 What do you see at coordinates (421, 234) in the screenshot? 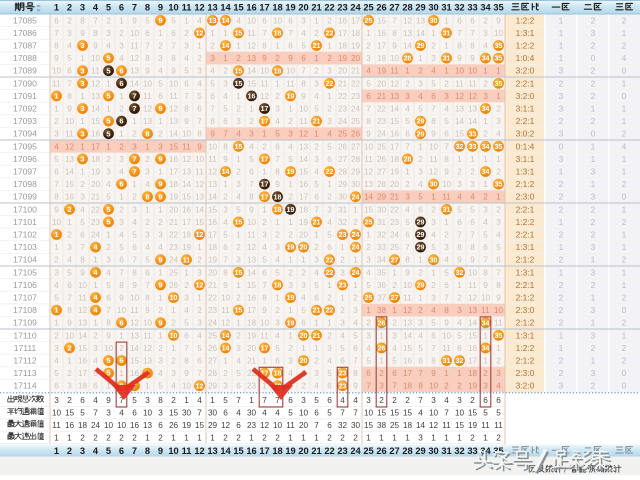
I see `svg-text: 29` at bounding box center [421, 234].